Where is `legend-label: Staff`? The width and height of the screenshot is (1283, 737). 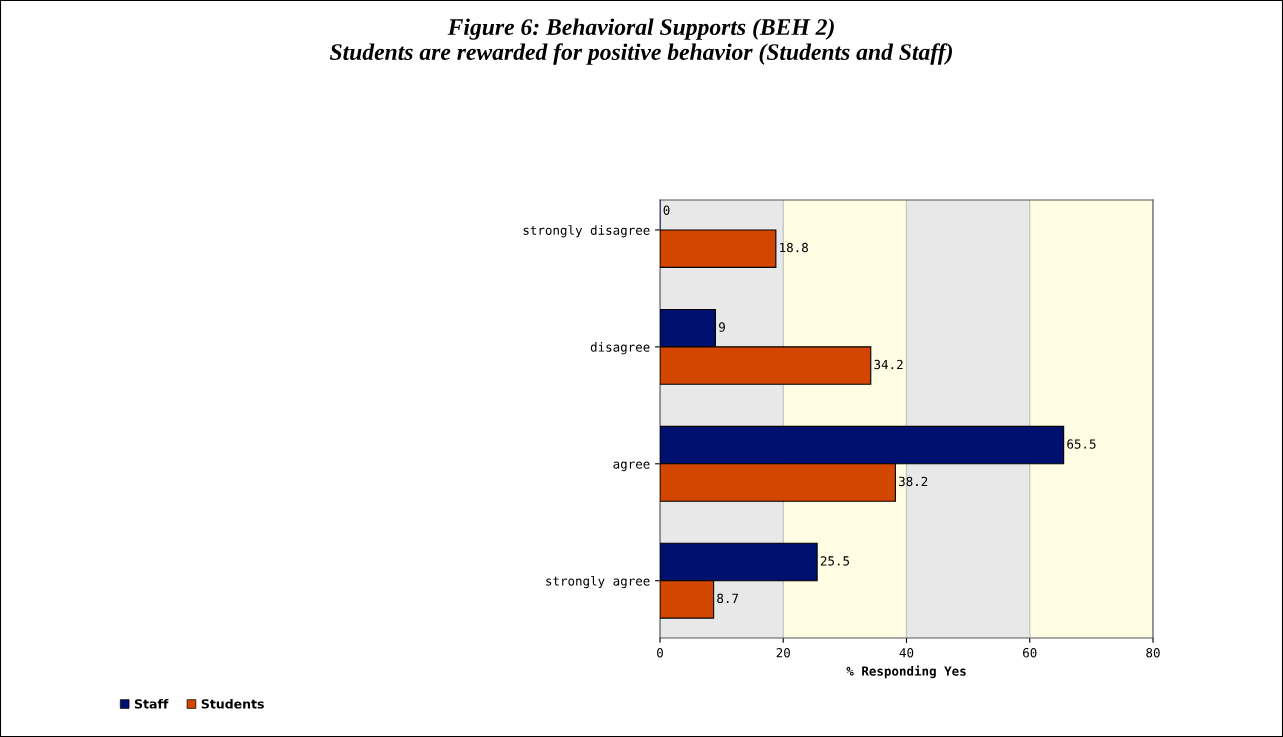
legend-label: Staff is located at coordinates (151, 703).